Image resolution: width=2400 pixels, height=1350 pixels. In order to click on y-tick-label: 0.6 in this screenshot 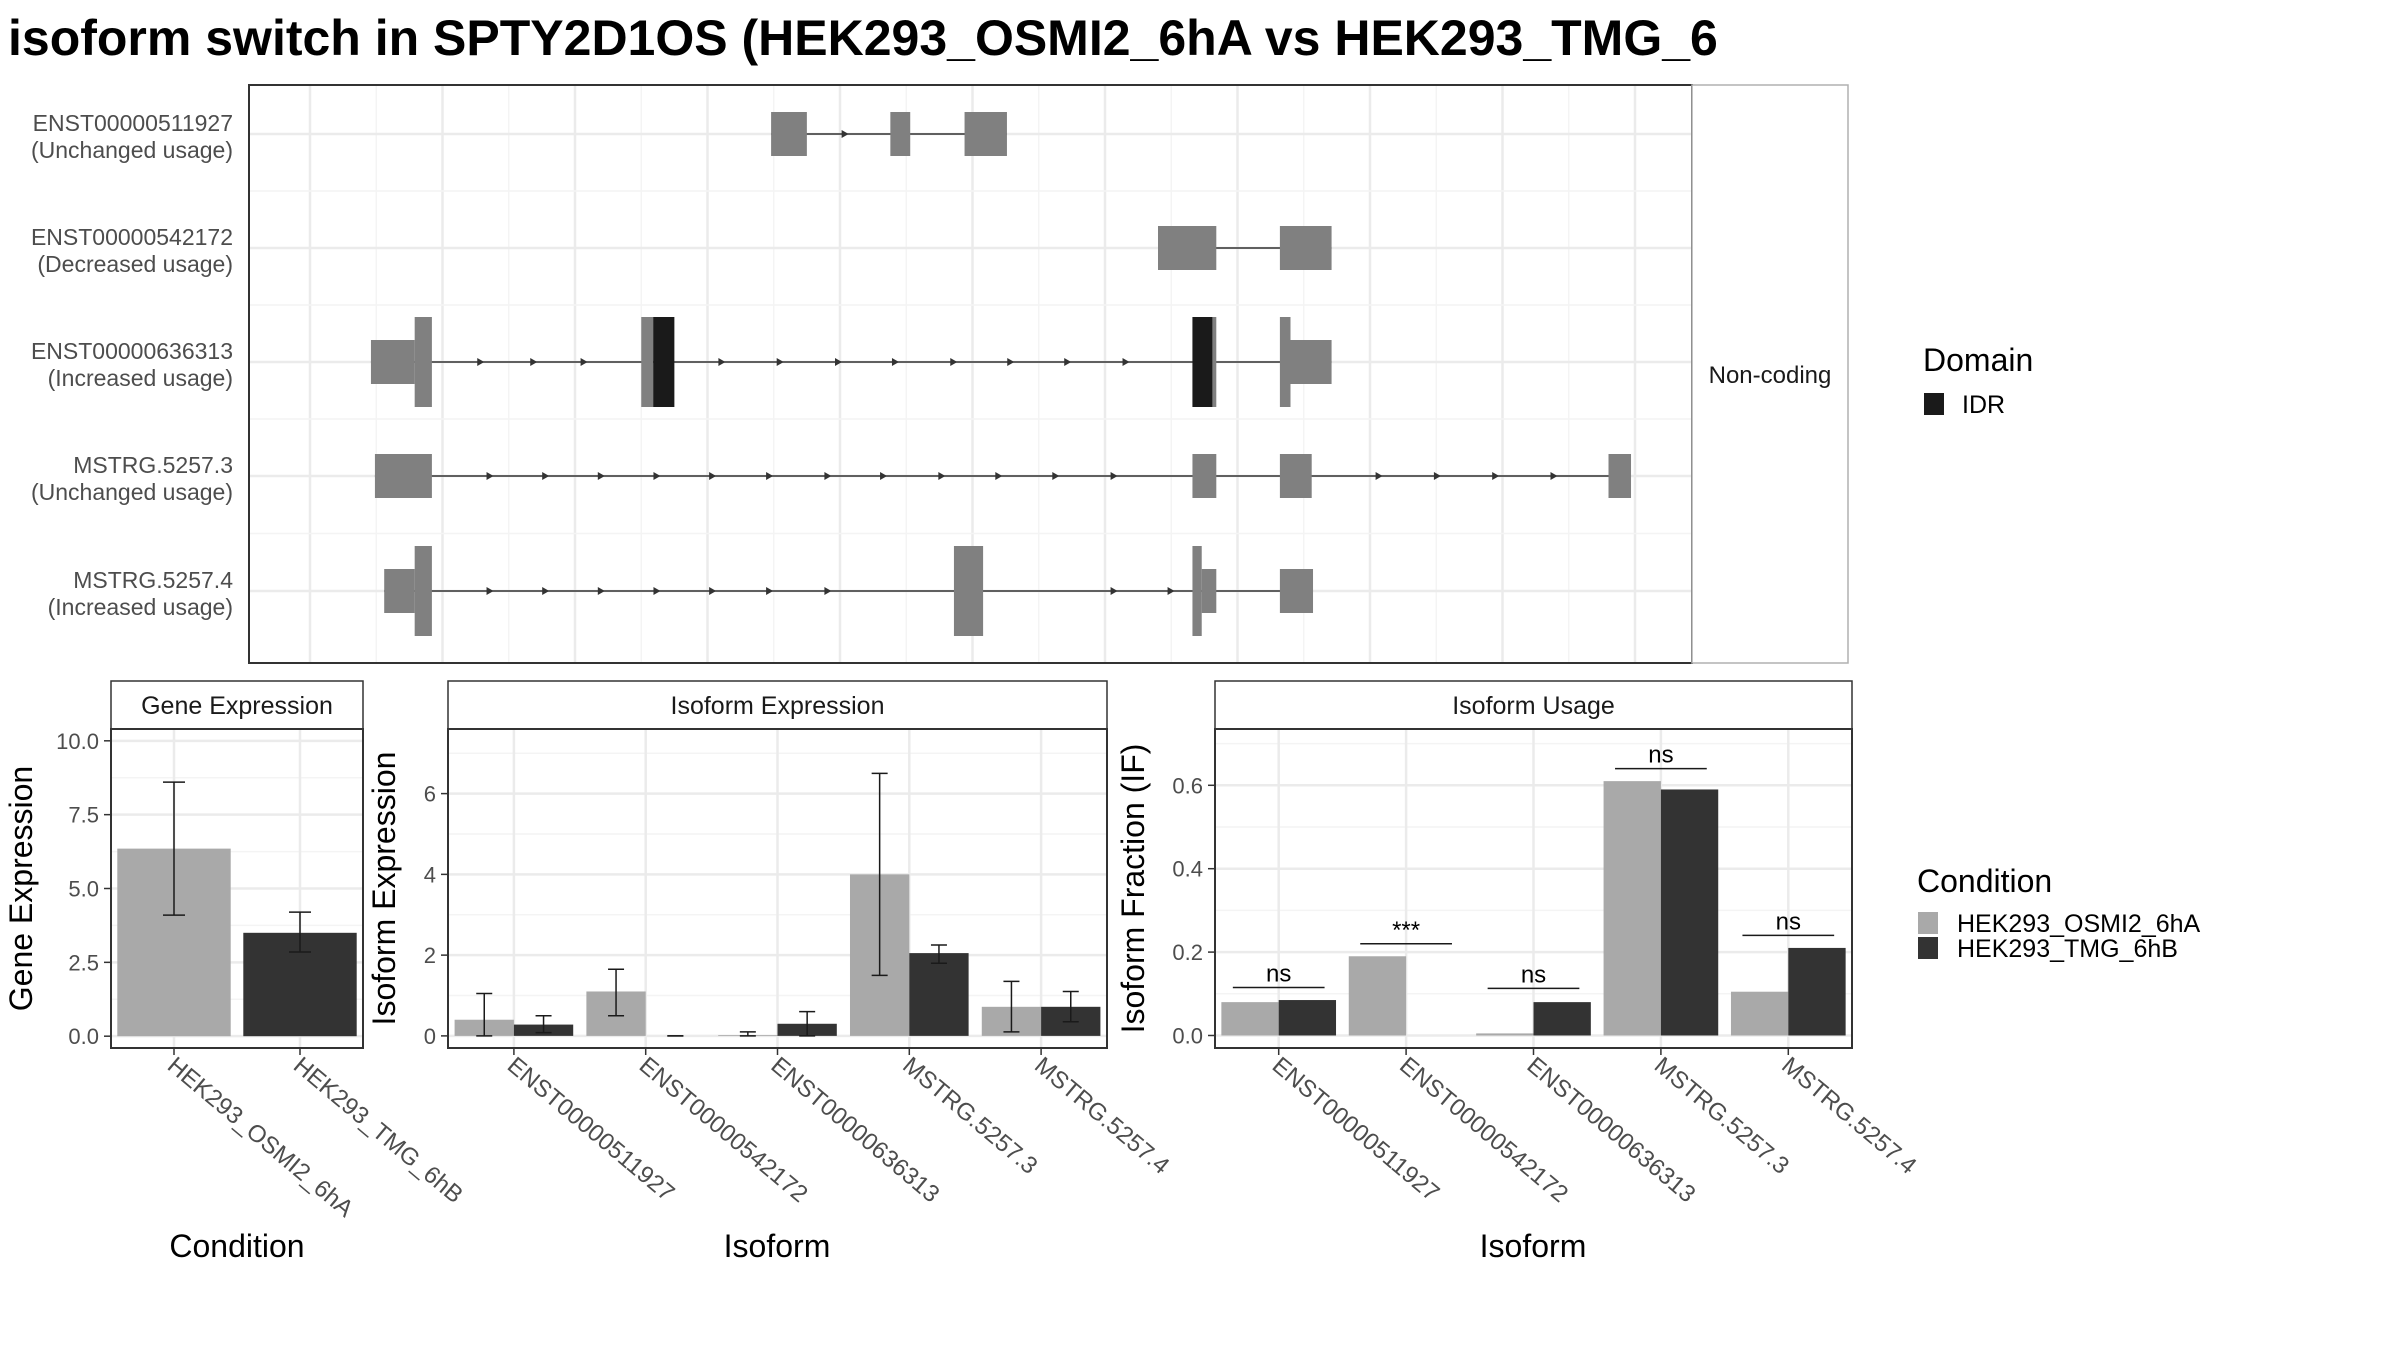, I will do `click(1187, 785)`.